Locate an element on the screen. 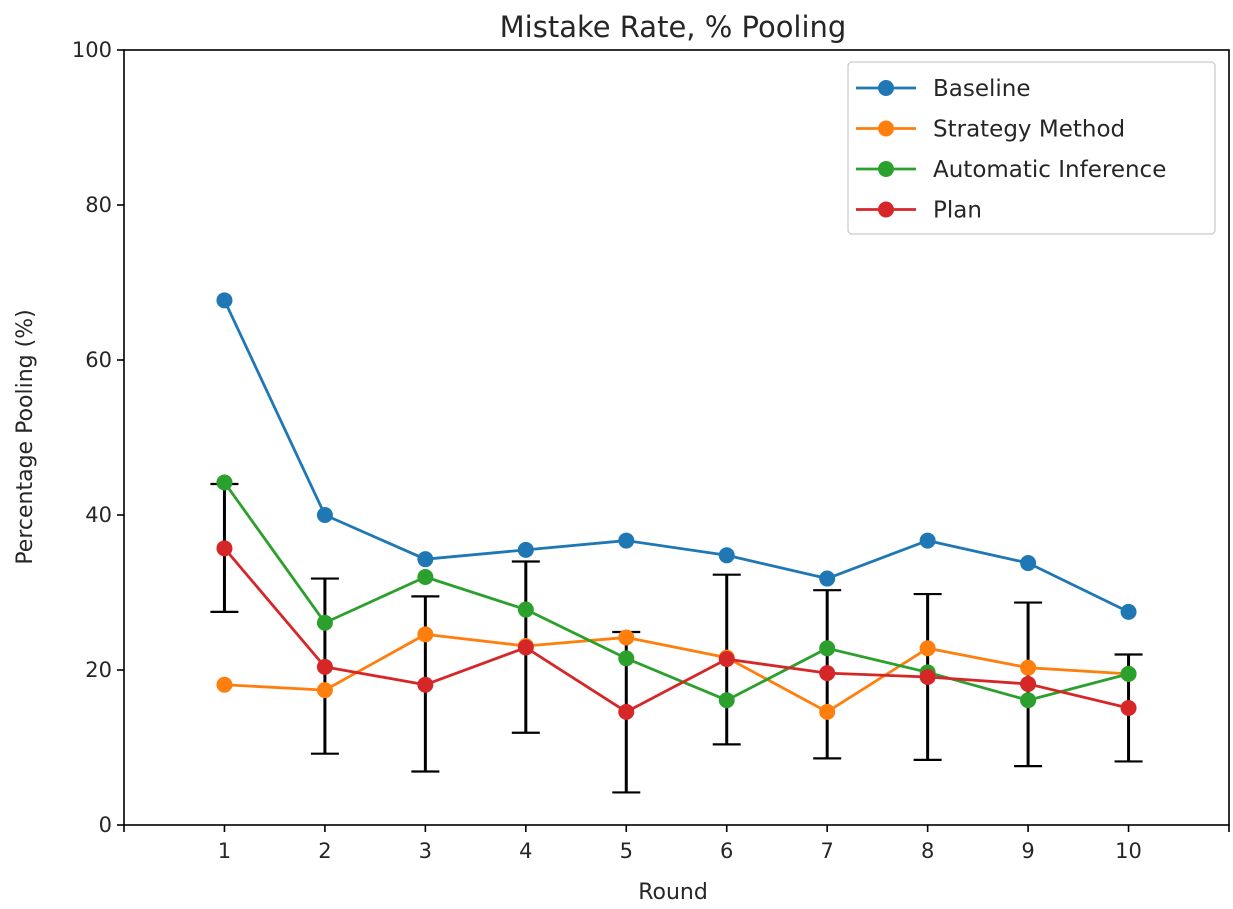  series-plan is located at coordinates (676, 630).